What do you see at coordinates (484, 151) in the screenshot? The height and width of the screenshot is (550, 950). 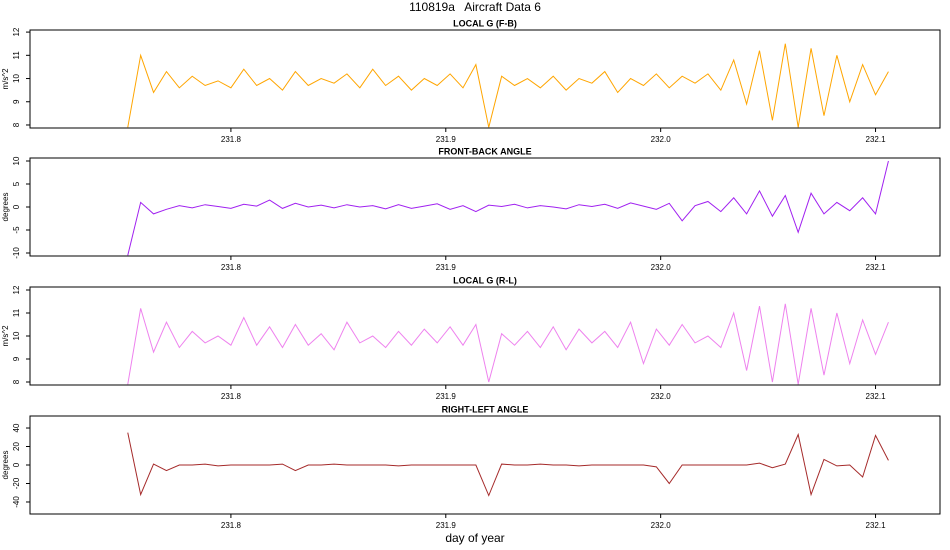 I see `panel-title: FRONT-BACK ANGLE` at bounding box center [484, 151].